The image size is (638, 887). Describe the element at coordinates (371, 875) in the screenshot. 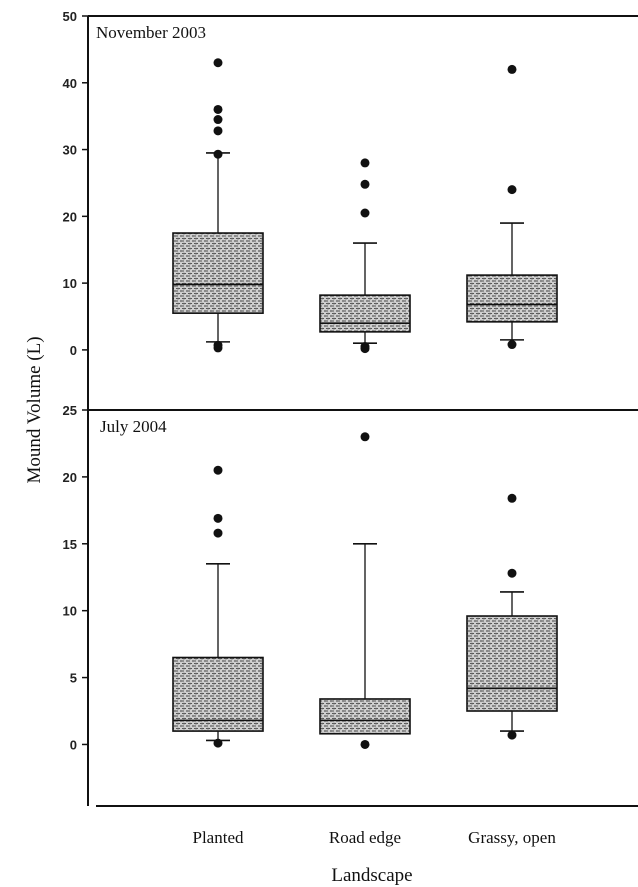

I see `x-axis-title: Landscape` at that location.